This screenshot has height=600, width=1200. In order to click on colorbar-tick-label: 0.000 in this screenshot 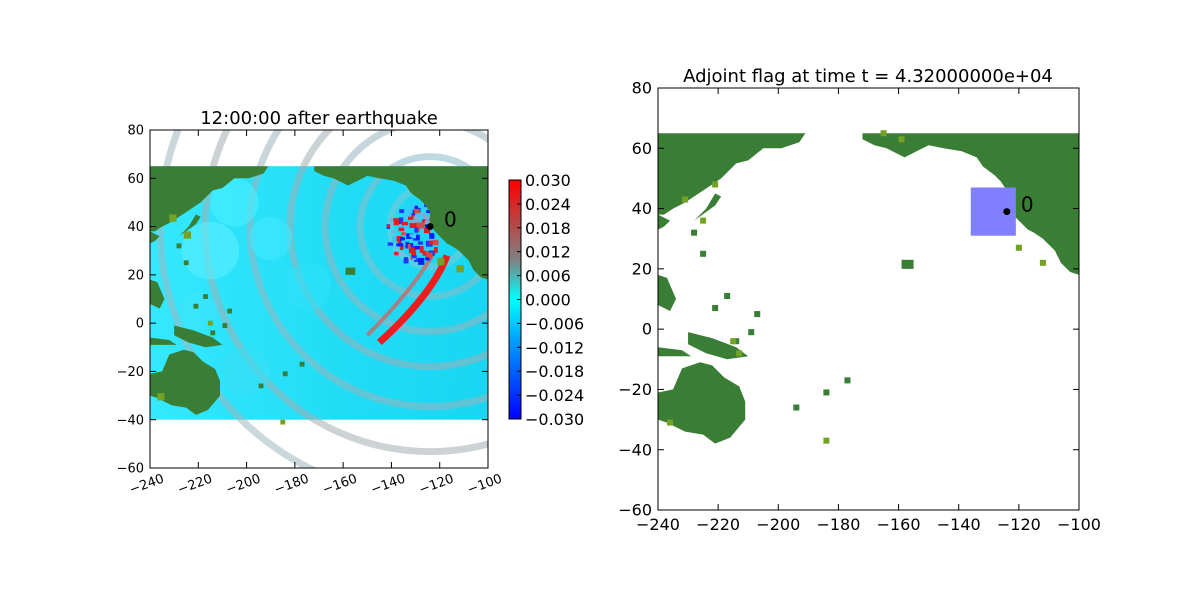, I will do `click(548, 300)`.